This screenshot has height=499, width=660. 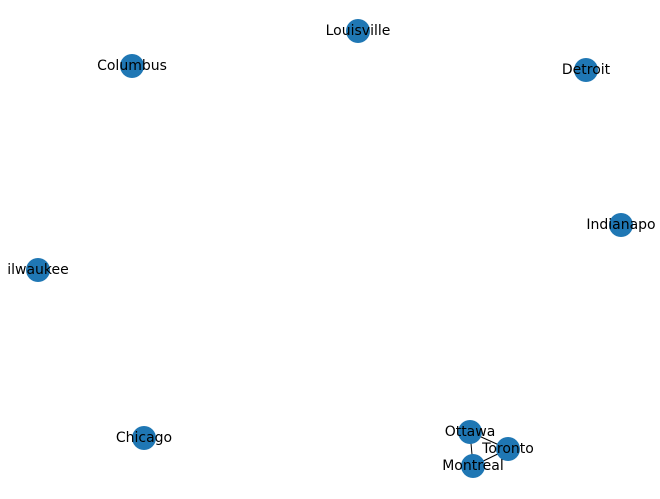 I want to click on node-louisville: Louisville, so click(x=358, y=31).